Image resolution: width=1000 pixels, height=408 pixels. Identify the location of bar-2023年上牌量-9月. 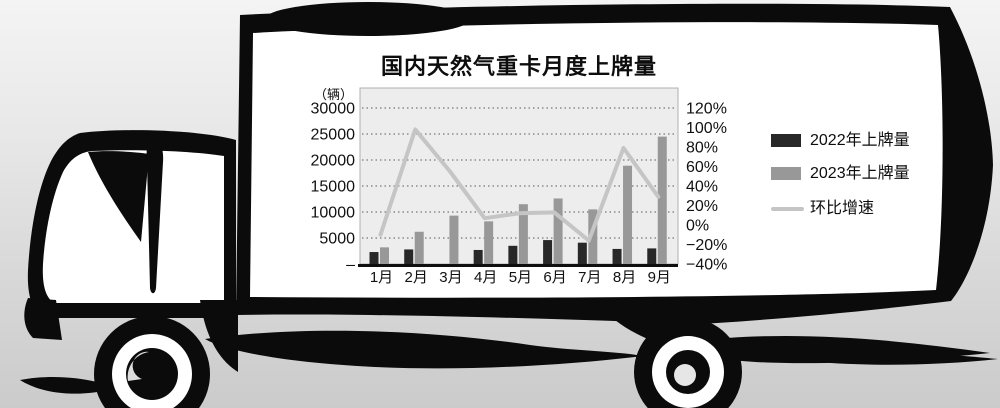
(662, 200).